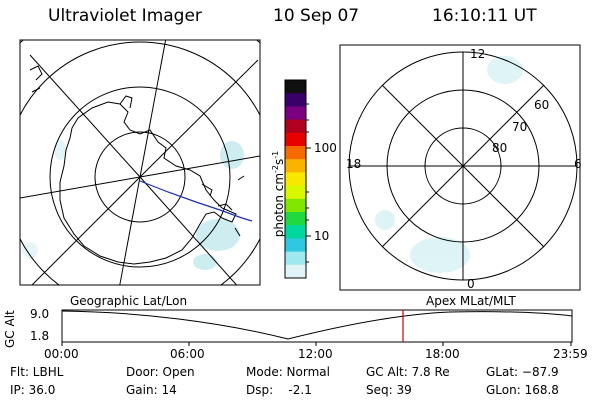 The width and height of the screenshot is (600, 400). What do you see at coordinates (316, 16) in the screenshot?
I see `date-label: 10 Sep 07` at bounding box center [316, 16].